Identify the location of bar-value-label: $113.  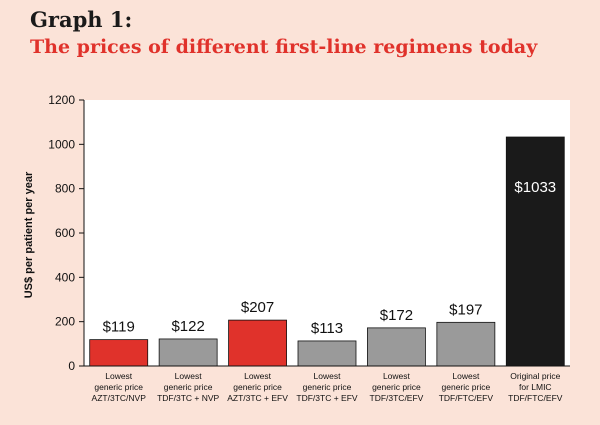
(327, 328).